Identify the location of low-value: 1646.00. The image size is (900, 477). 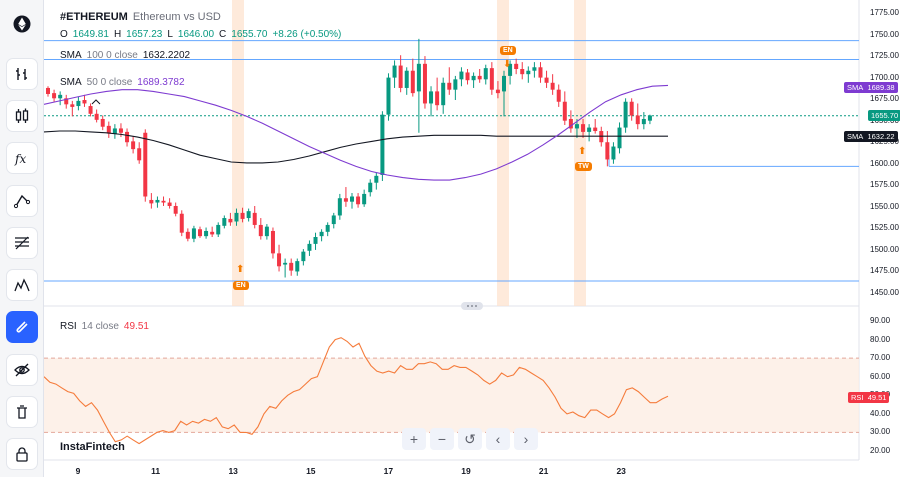
(196, 34).